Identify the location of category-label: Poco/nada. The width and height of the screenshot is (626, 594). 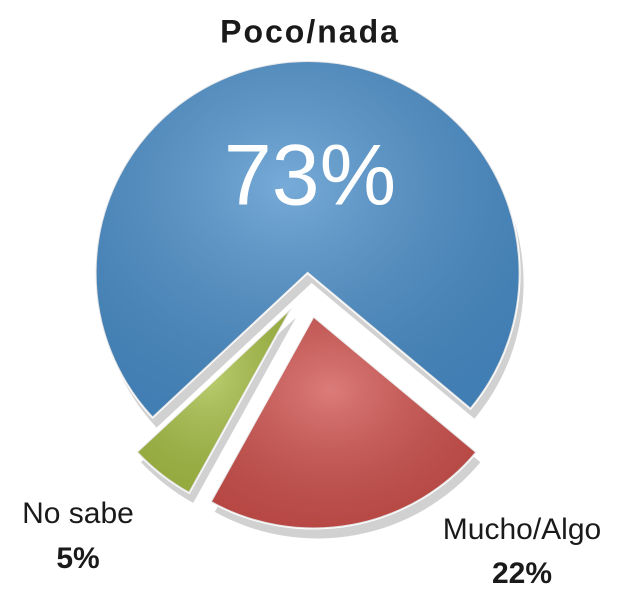
(310, 31).